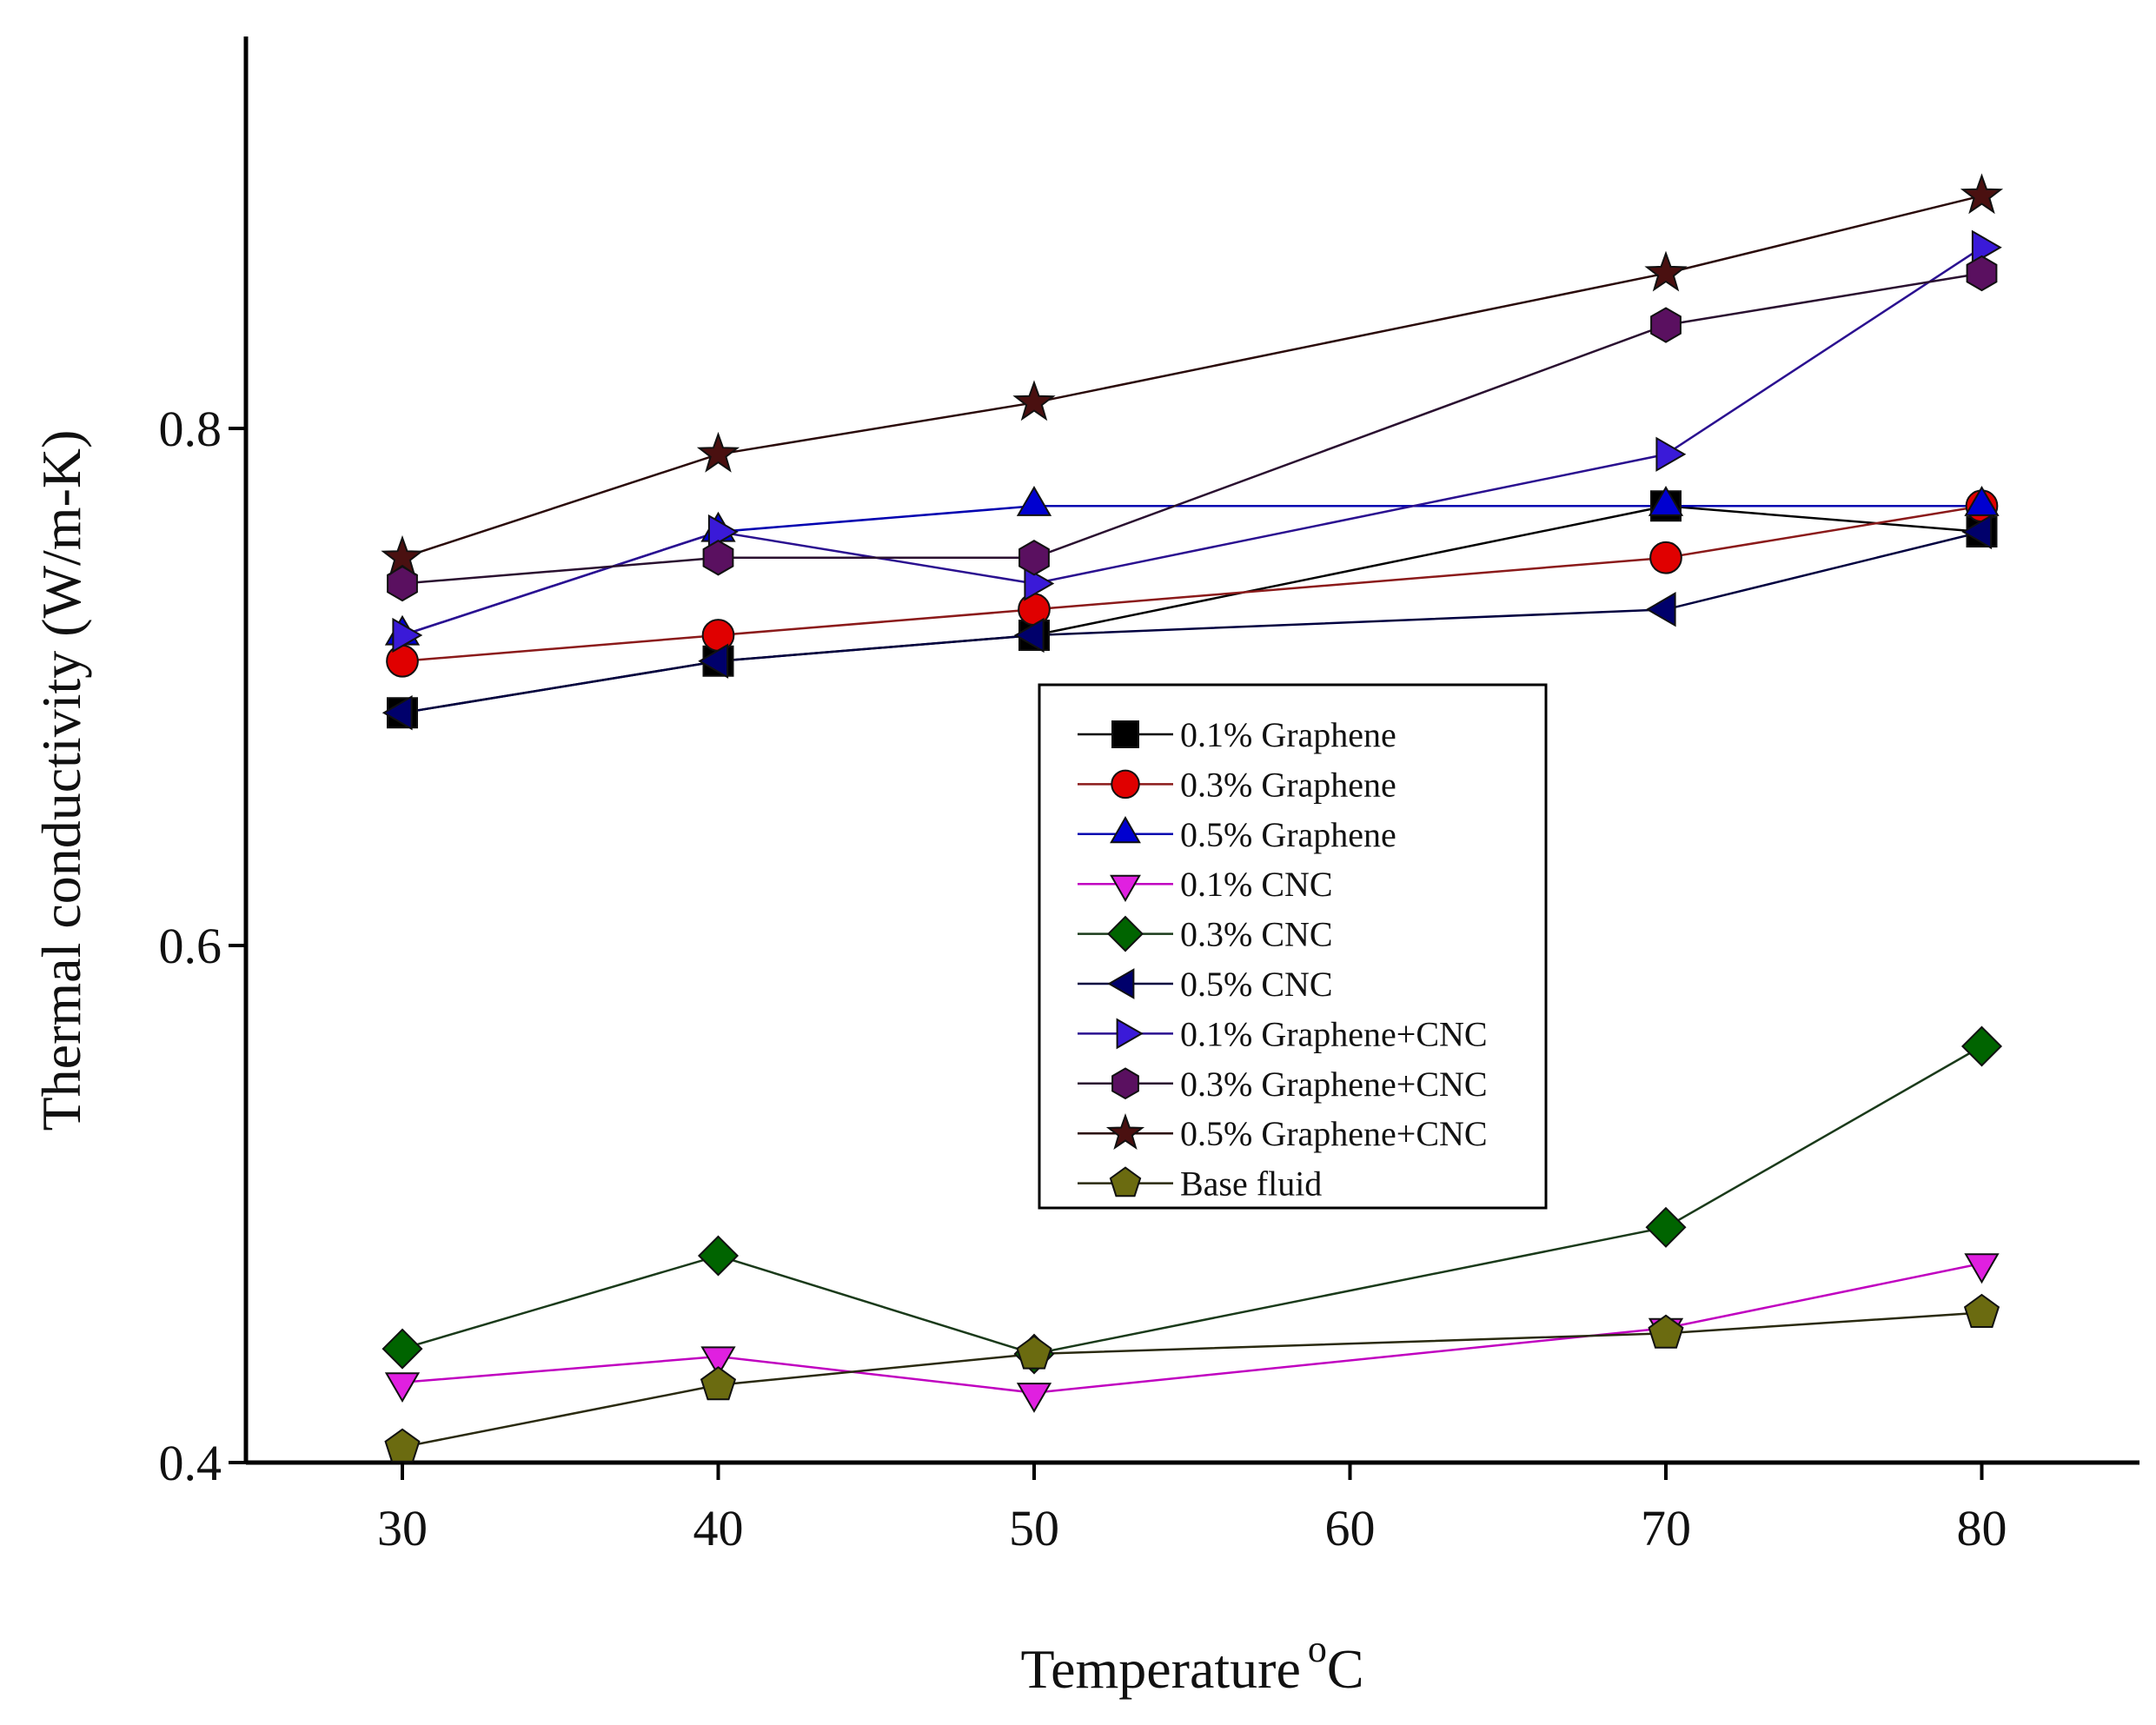 The height and width of the screenshot is (1725, 2156). What do you see at coordinates (1288, 735) in the screenshot?
I see `legend-label: 0.1% Graphene` at bounding box center [1288, 735].